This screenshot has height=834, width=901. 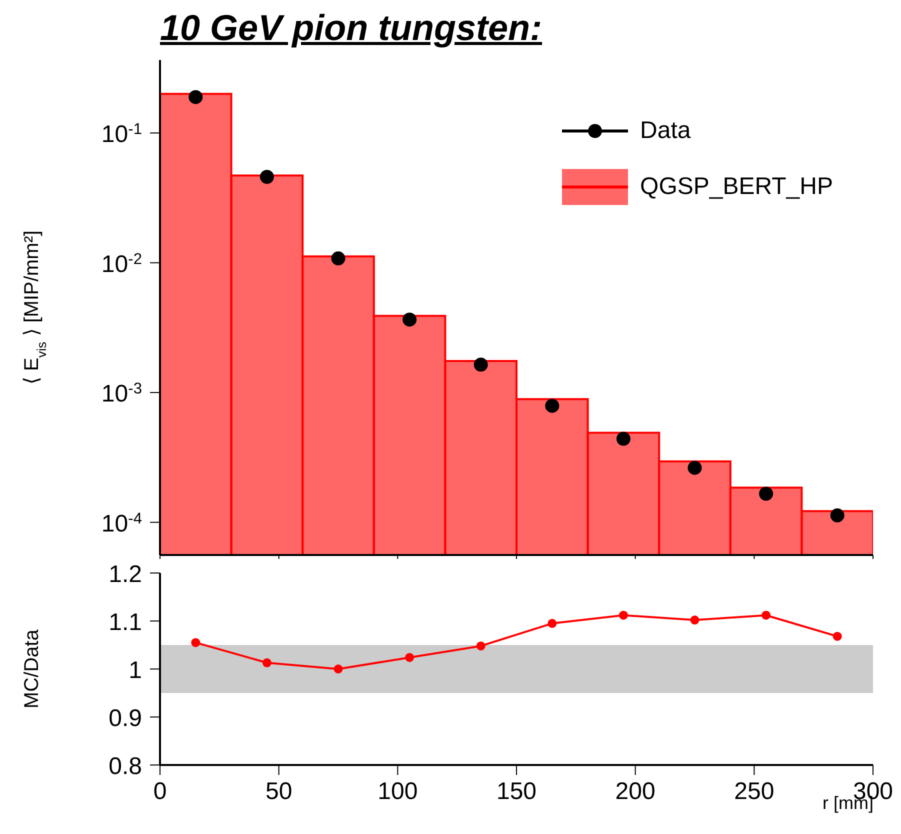 I want to click on x-tick-label: 250, so click(x=754, y=791).